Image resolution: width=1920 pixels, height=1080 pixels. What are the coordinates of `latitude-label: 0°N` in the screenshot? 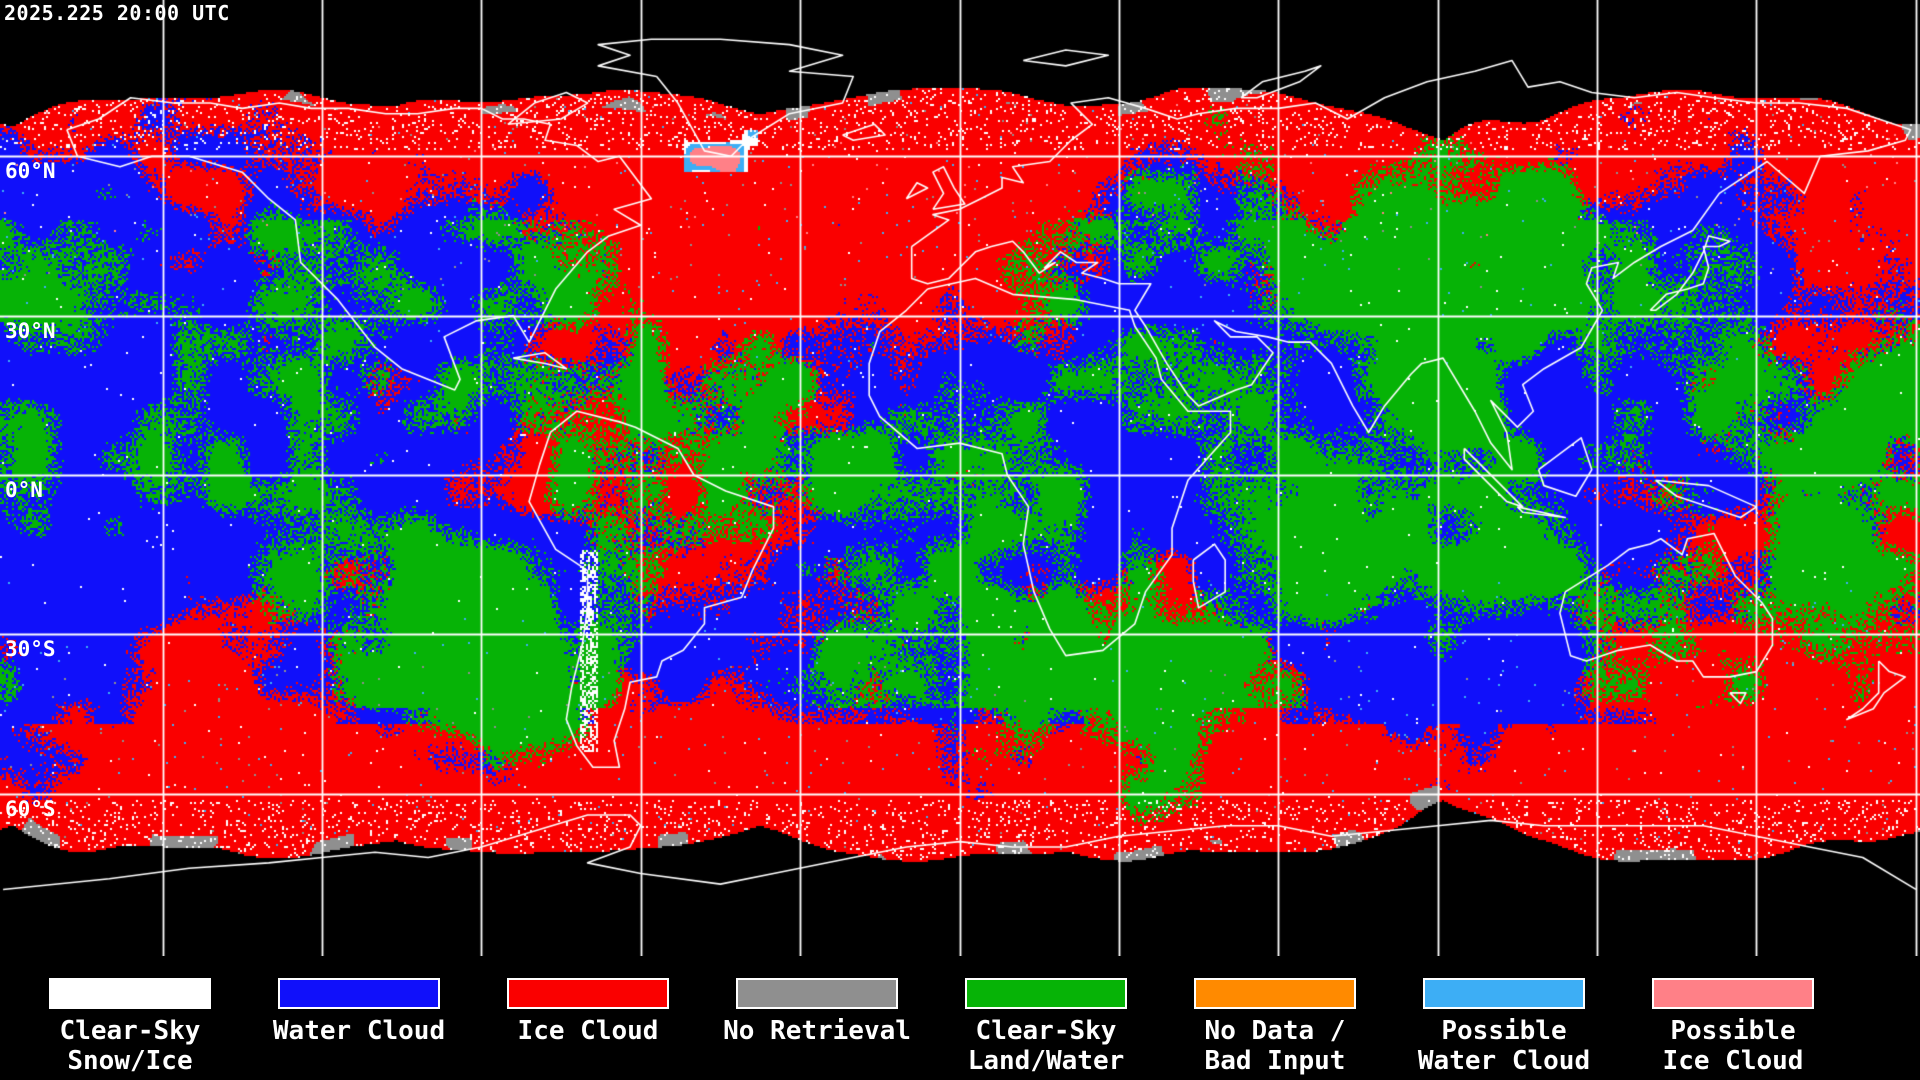 It's located at (24, 490).